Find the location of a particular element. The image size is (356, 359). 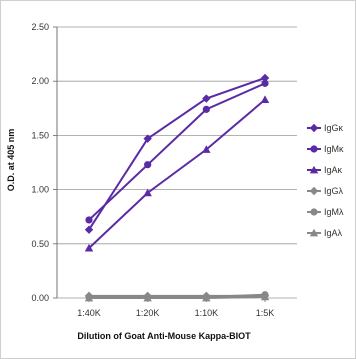

x-axis-title: Dilution of Goat Anti-Mouse Kappa-BIOT is located at coordinates (164, 336).